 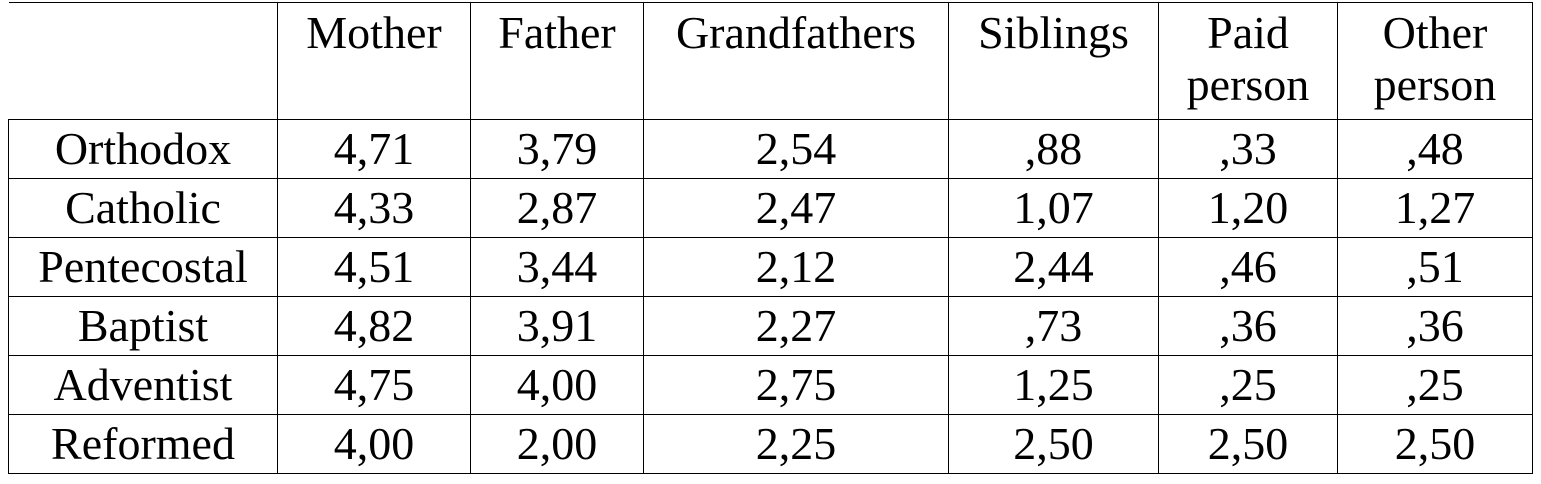 I want to click on table-row: Pentecostal 4,51 3,44 2,12 2,44,46,51, so click(x=770, y=267).